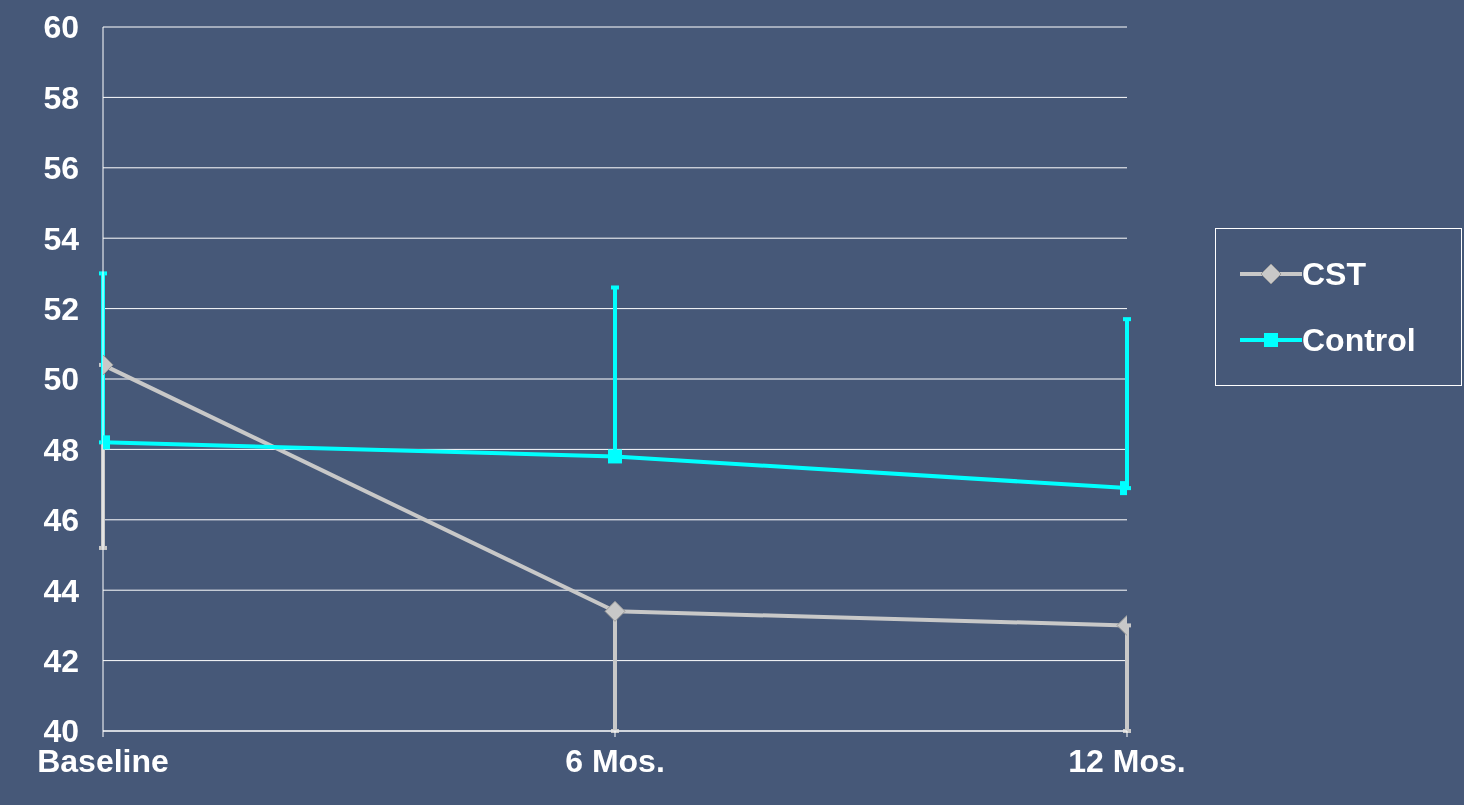 The image size is (1464, 805). Describe the element at coordinates (61, 660) in the screenshot. I see `y-tick-label: 42` at that location.